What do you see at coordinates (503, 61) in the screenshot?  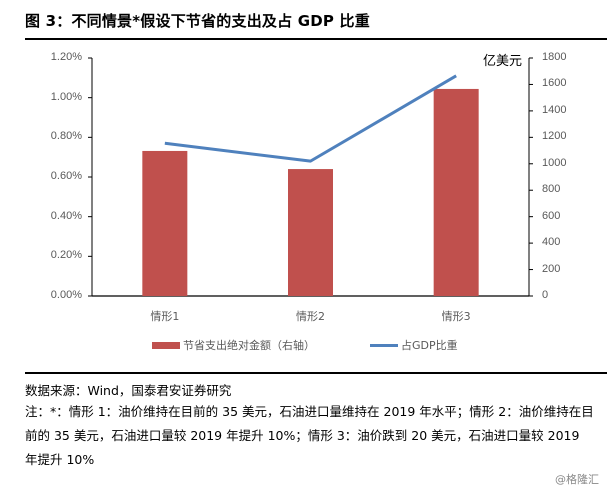 I see `right-axis-unit: 亿美元` at bounding box center [503, 61].